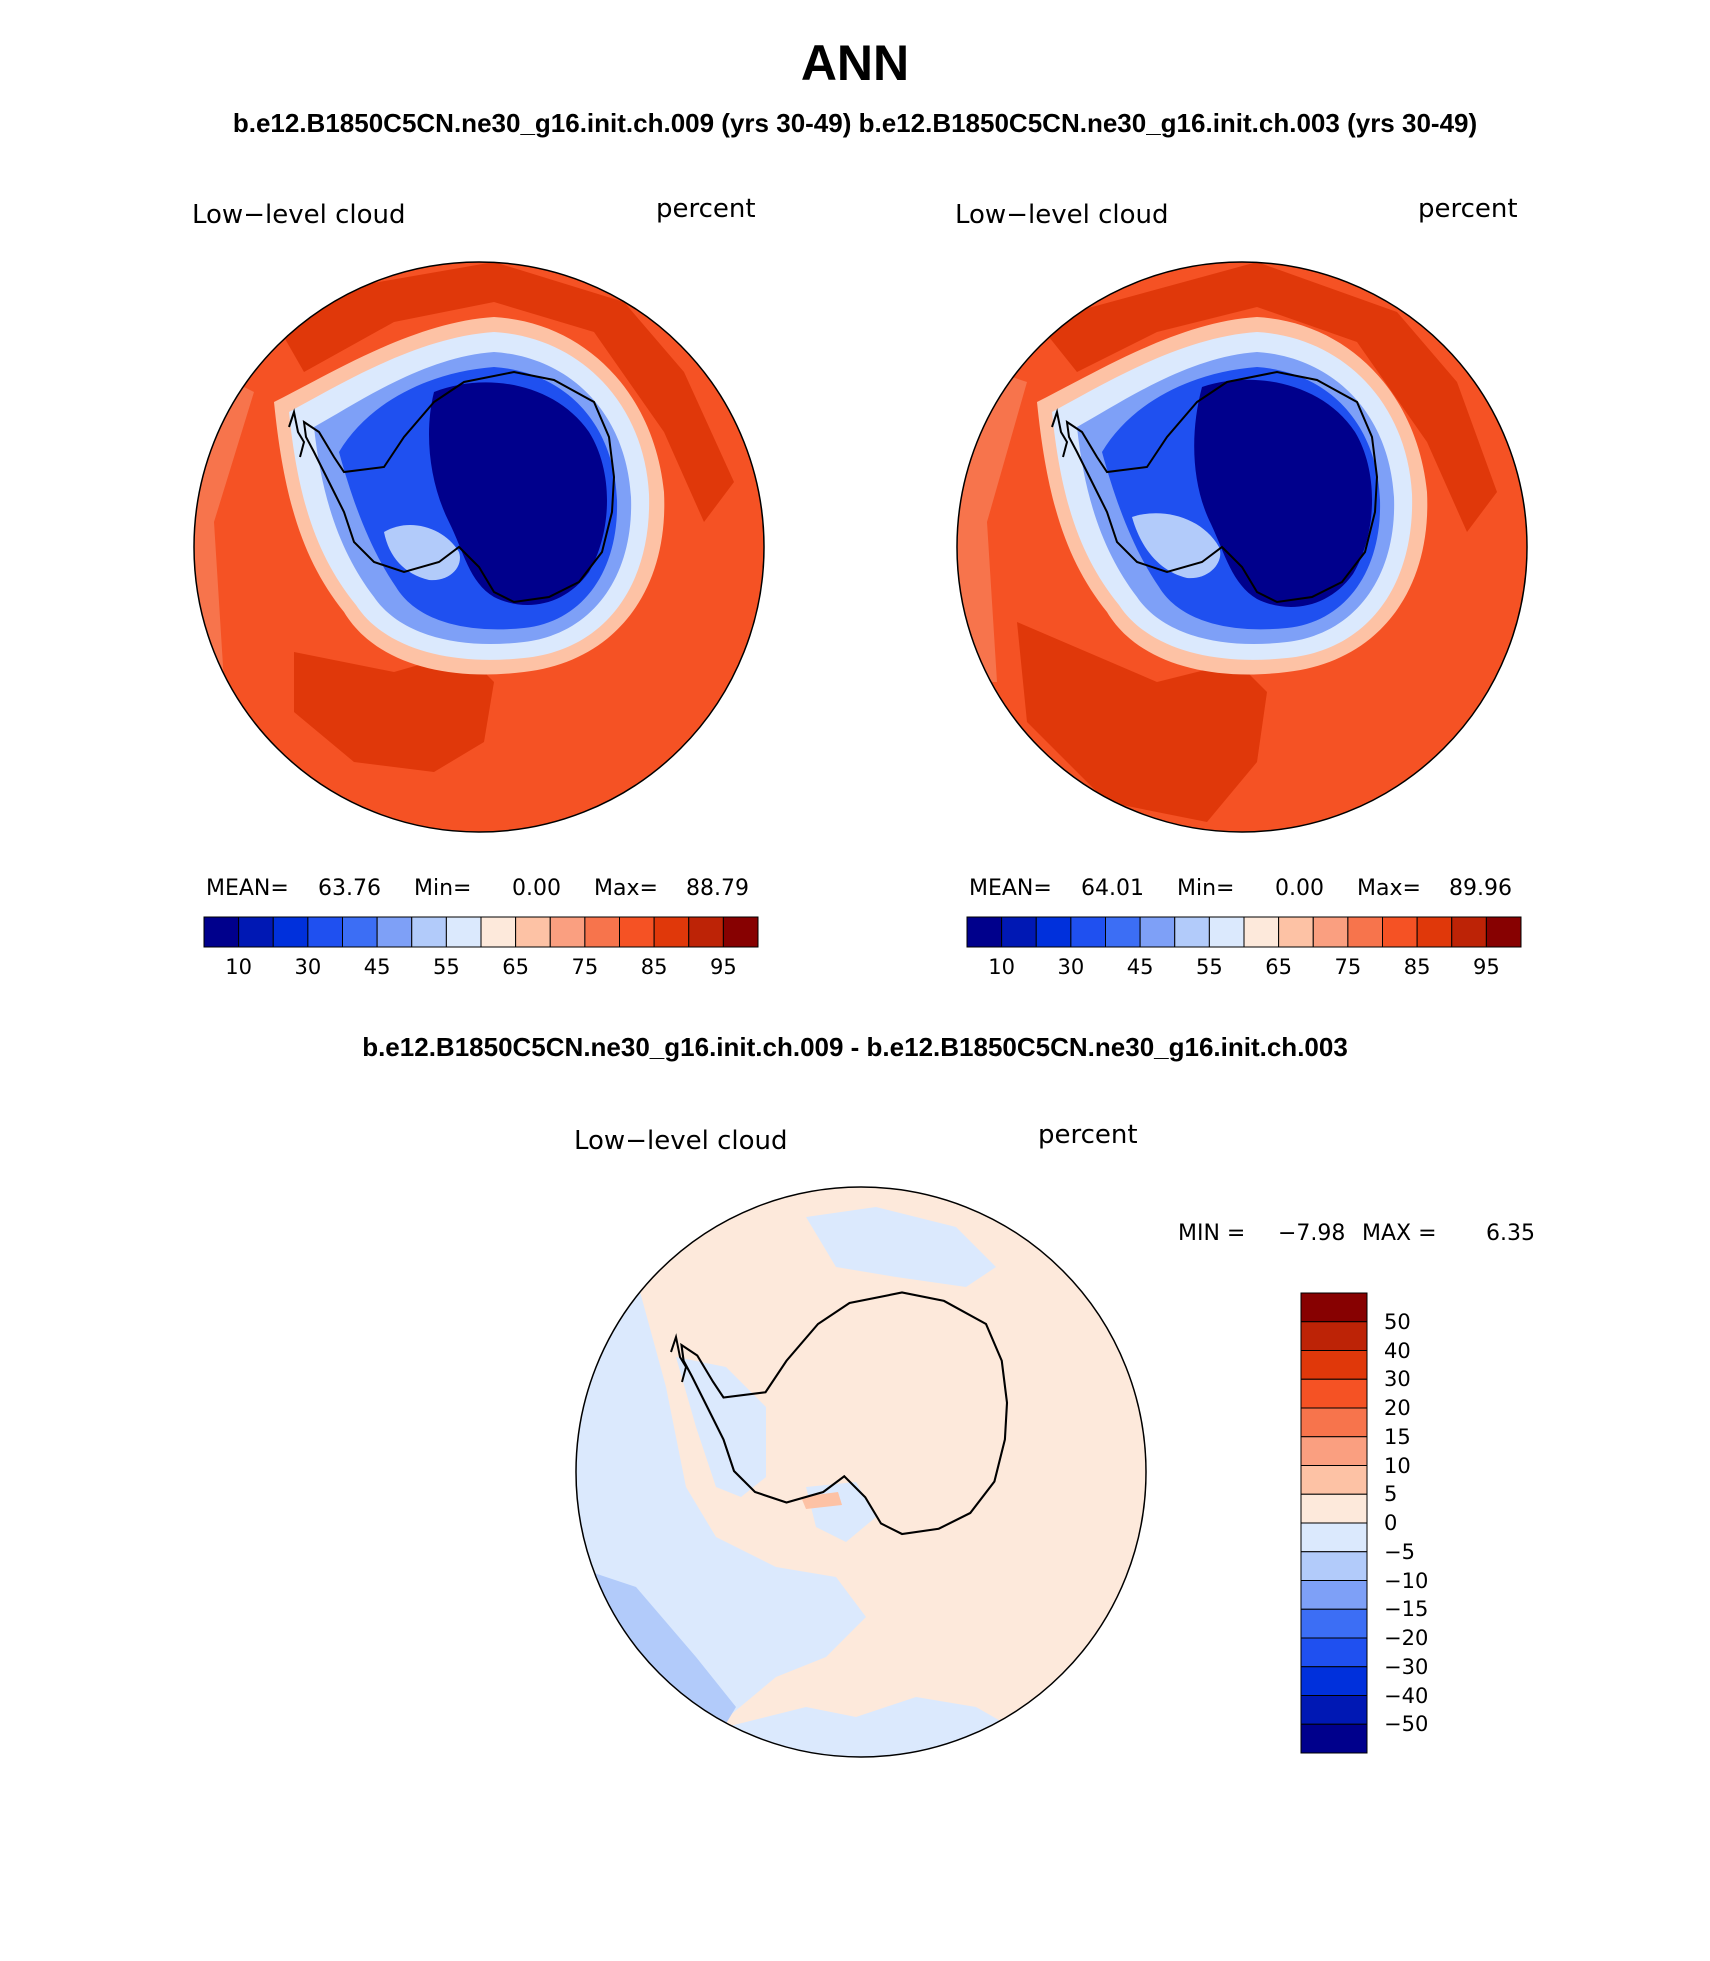  What do you see at coordinates (1468, 209) in the screenshot?
I see `panel2-units-label: percent` at bounding box center [1468, 209].